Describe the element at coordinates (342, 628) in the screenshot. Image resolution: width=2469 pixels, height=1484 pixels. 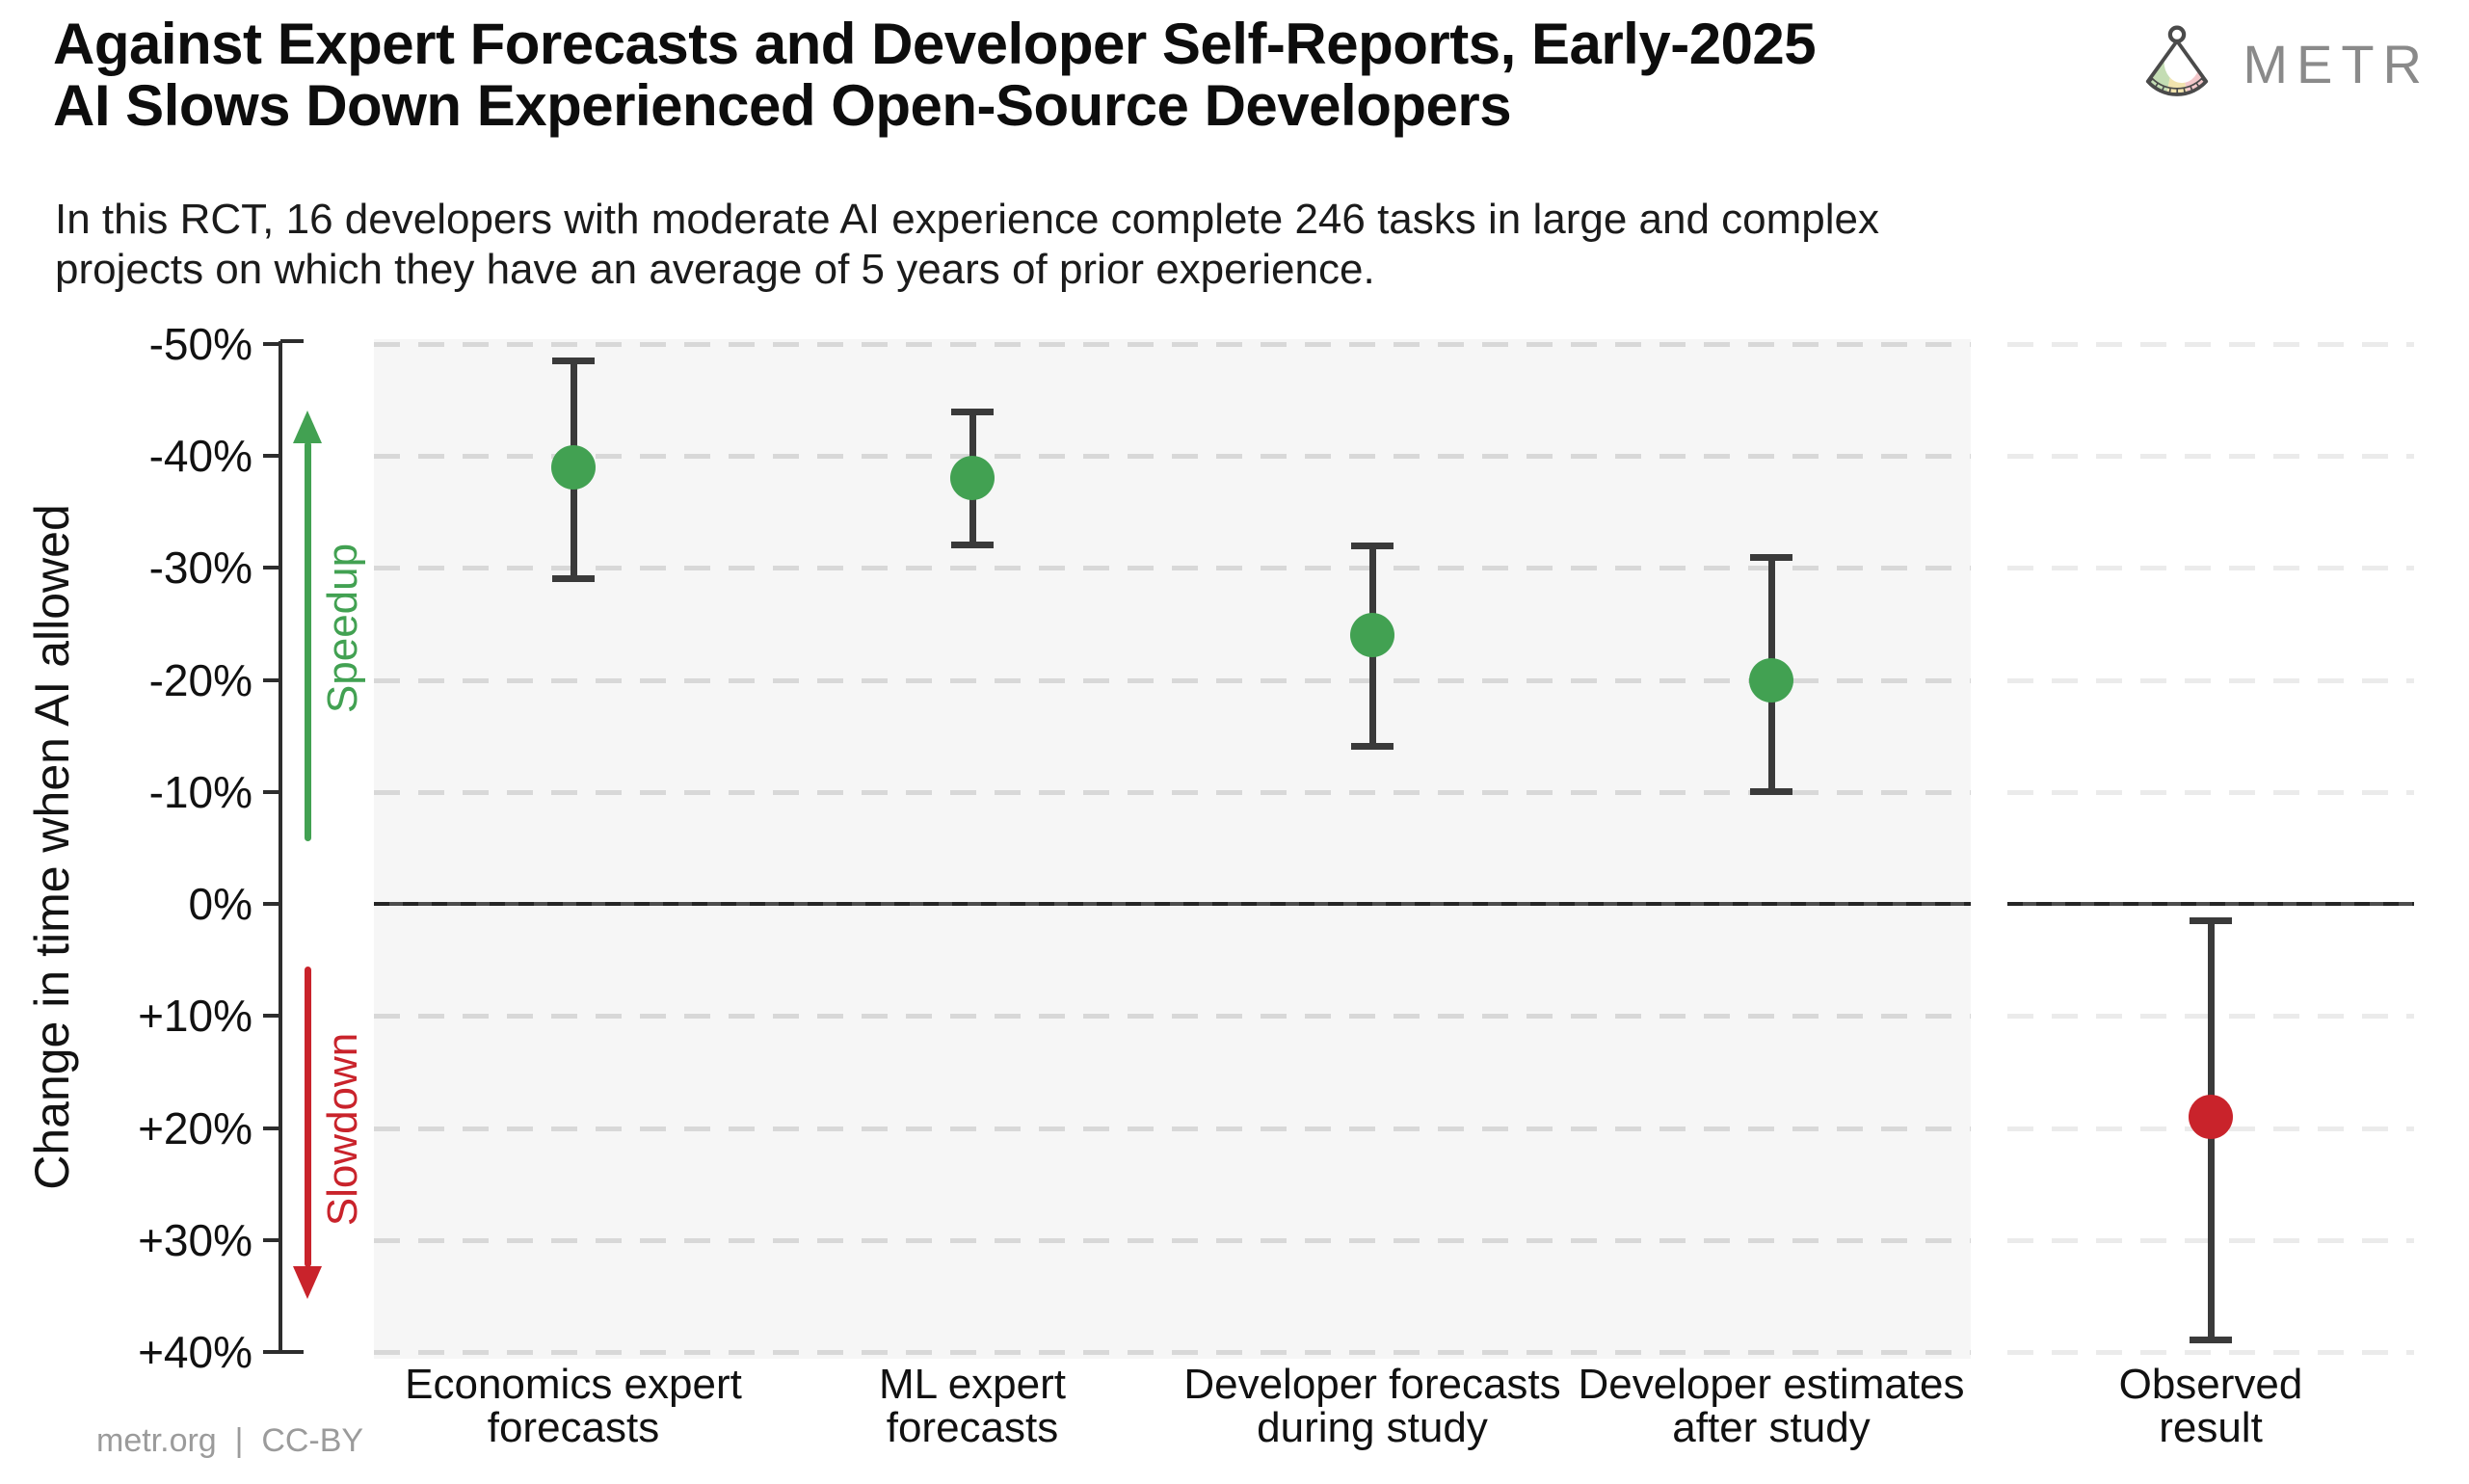
I see `speedup-label: Speedup` at that location.